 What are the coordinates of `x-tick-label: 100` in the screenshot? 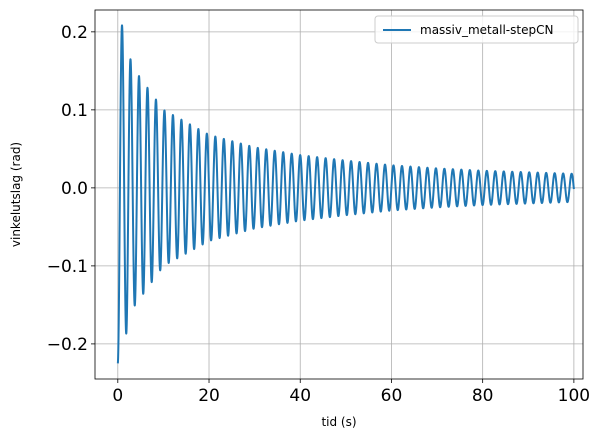 It's located at (574, 396).